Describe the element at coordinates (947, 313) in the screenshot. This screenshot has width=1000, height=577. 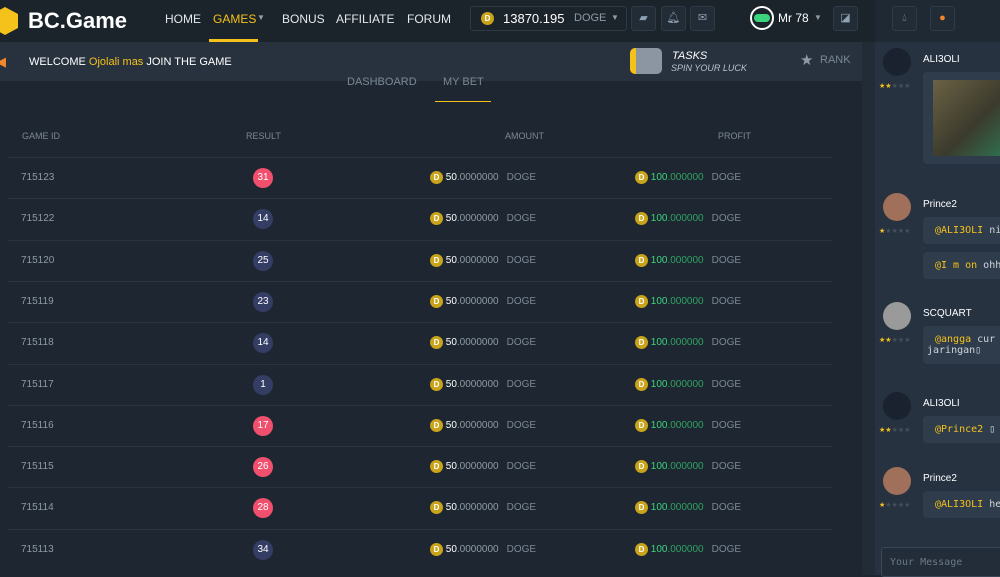
I see `chat-username: SCQUART` at that location.